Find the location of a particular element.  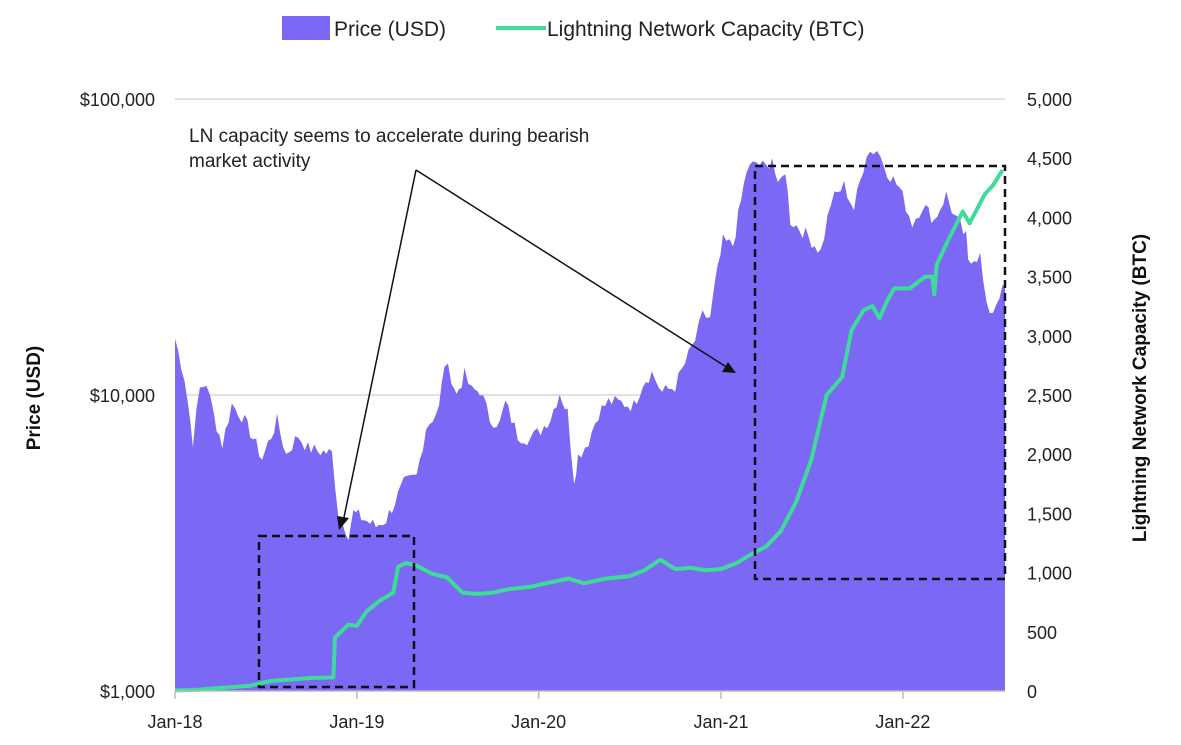

highlight-box-2018 is located at coordinates (336, 611).